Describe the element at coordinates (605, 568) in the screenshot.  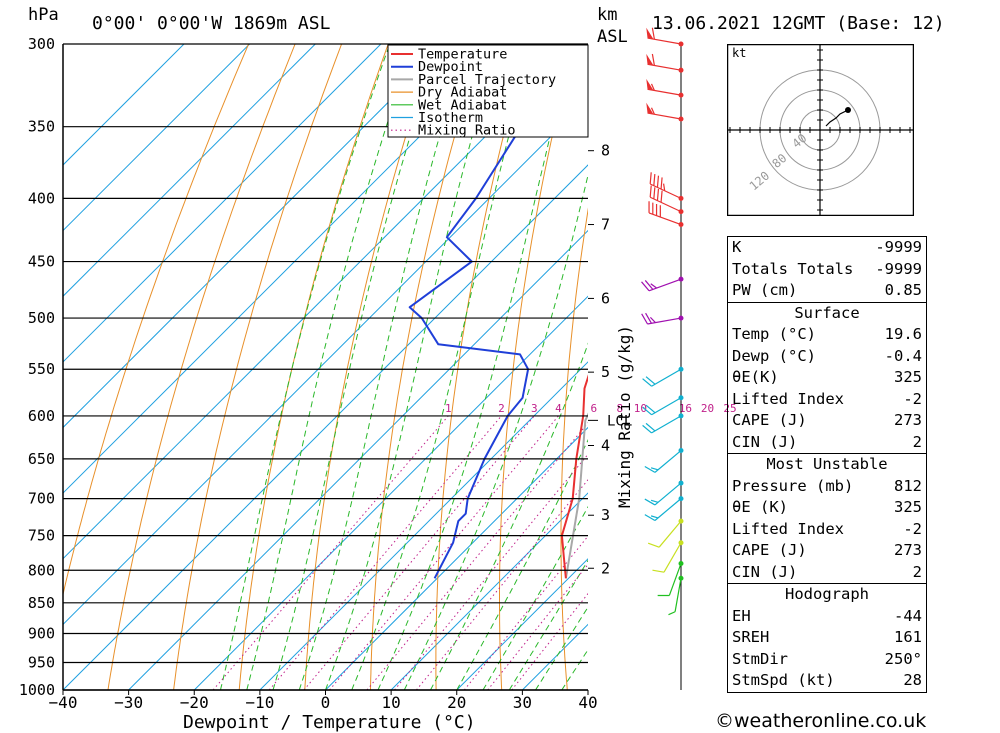
I see `height-tick-label: 2` at that location.